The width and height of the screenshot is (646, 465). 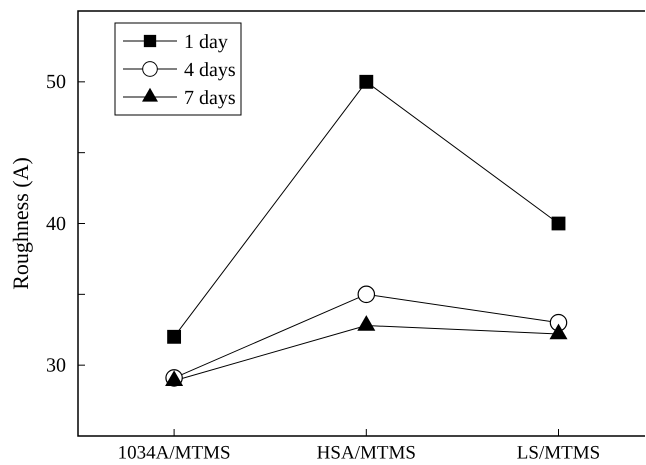 I want to click on x-tick-label: 1034A/MTMS, so click(x=174, y=453).